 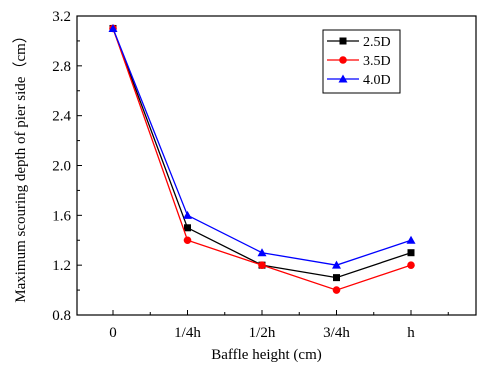 What do you see at coordinates (61, 316) in the screenshot?
I see `y-tick-label: 0.8` at bounding box center [61, 316].